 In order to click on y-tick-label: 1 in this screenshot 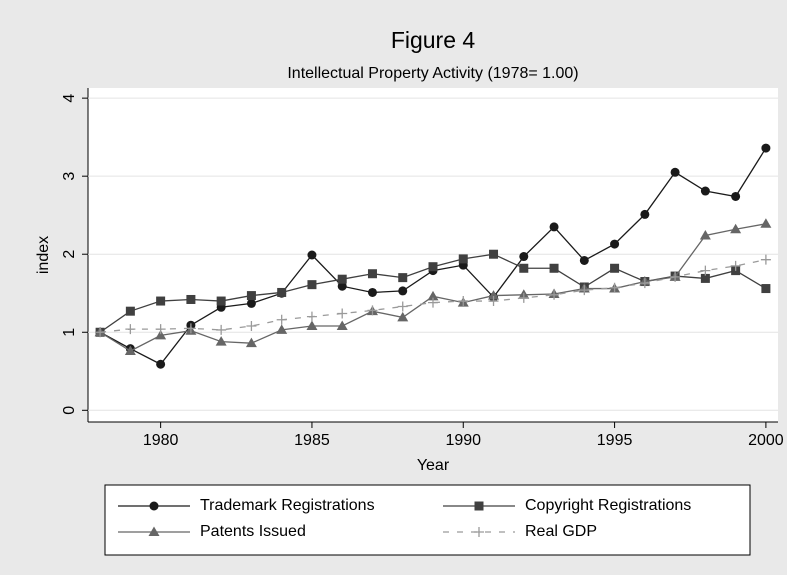, I will do `click(69, 332)`.